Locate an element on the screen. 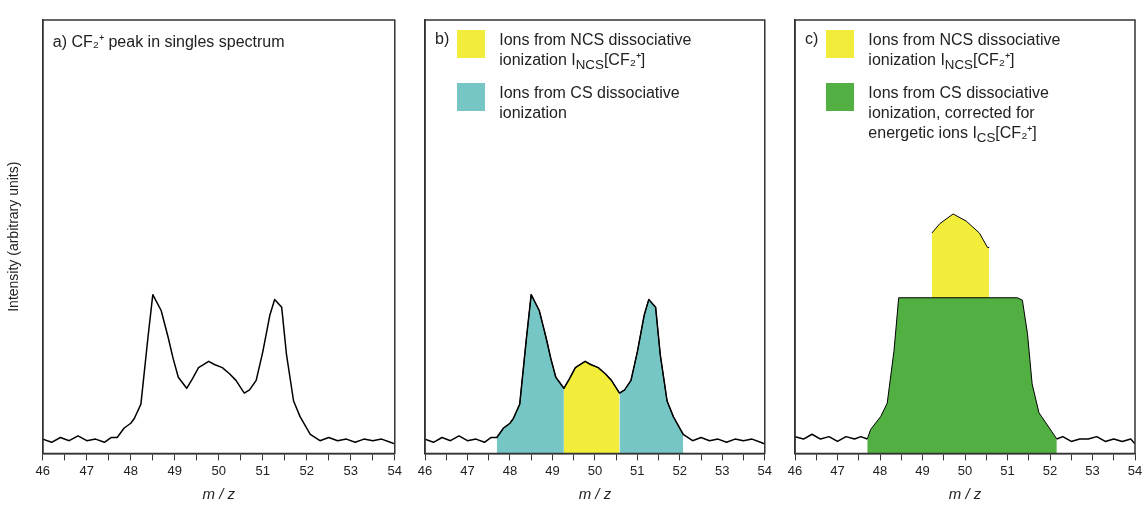 This screenshot has height=508, width=1146. chart-title: c) is located at coordinates (812, 39).